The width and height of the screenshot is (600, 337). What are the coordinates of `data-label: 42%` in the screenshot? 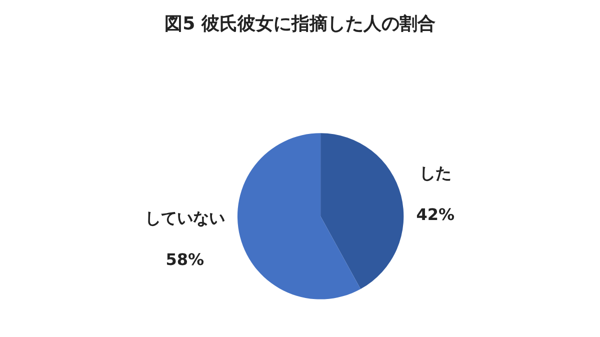 It's located at (435, 214).